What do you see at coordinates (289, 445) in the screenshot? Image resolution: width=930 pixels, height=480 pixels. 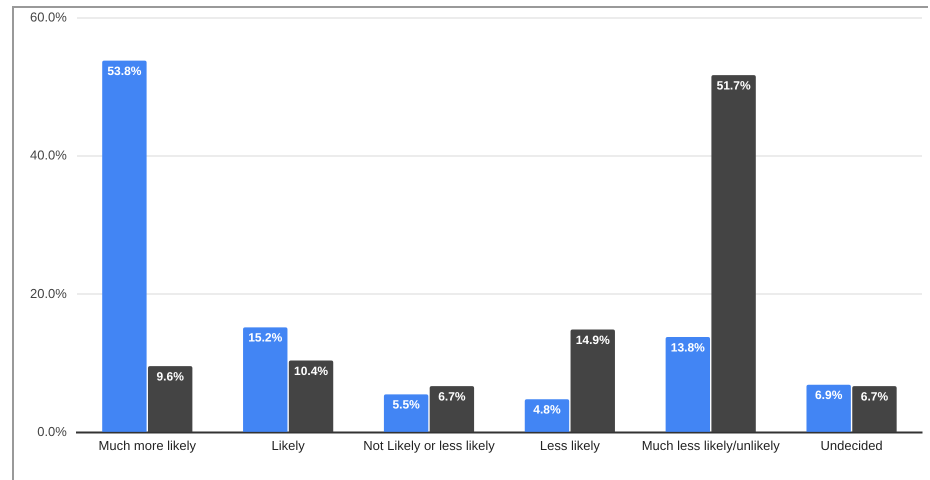 I see `x-tick-label: Likely` at bounding box center [289, 445].